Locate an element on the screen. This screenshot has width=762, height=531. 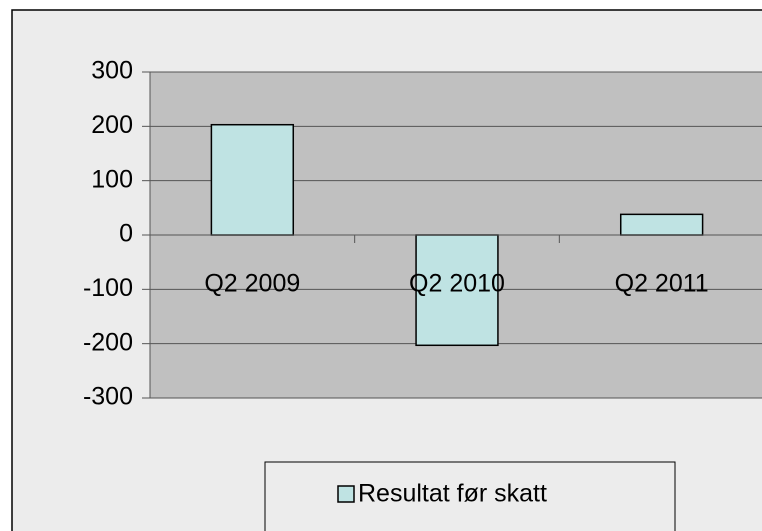
legend-label: Resultat før skatt is located at coordinates (452, 494).